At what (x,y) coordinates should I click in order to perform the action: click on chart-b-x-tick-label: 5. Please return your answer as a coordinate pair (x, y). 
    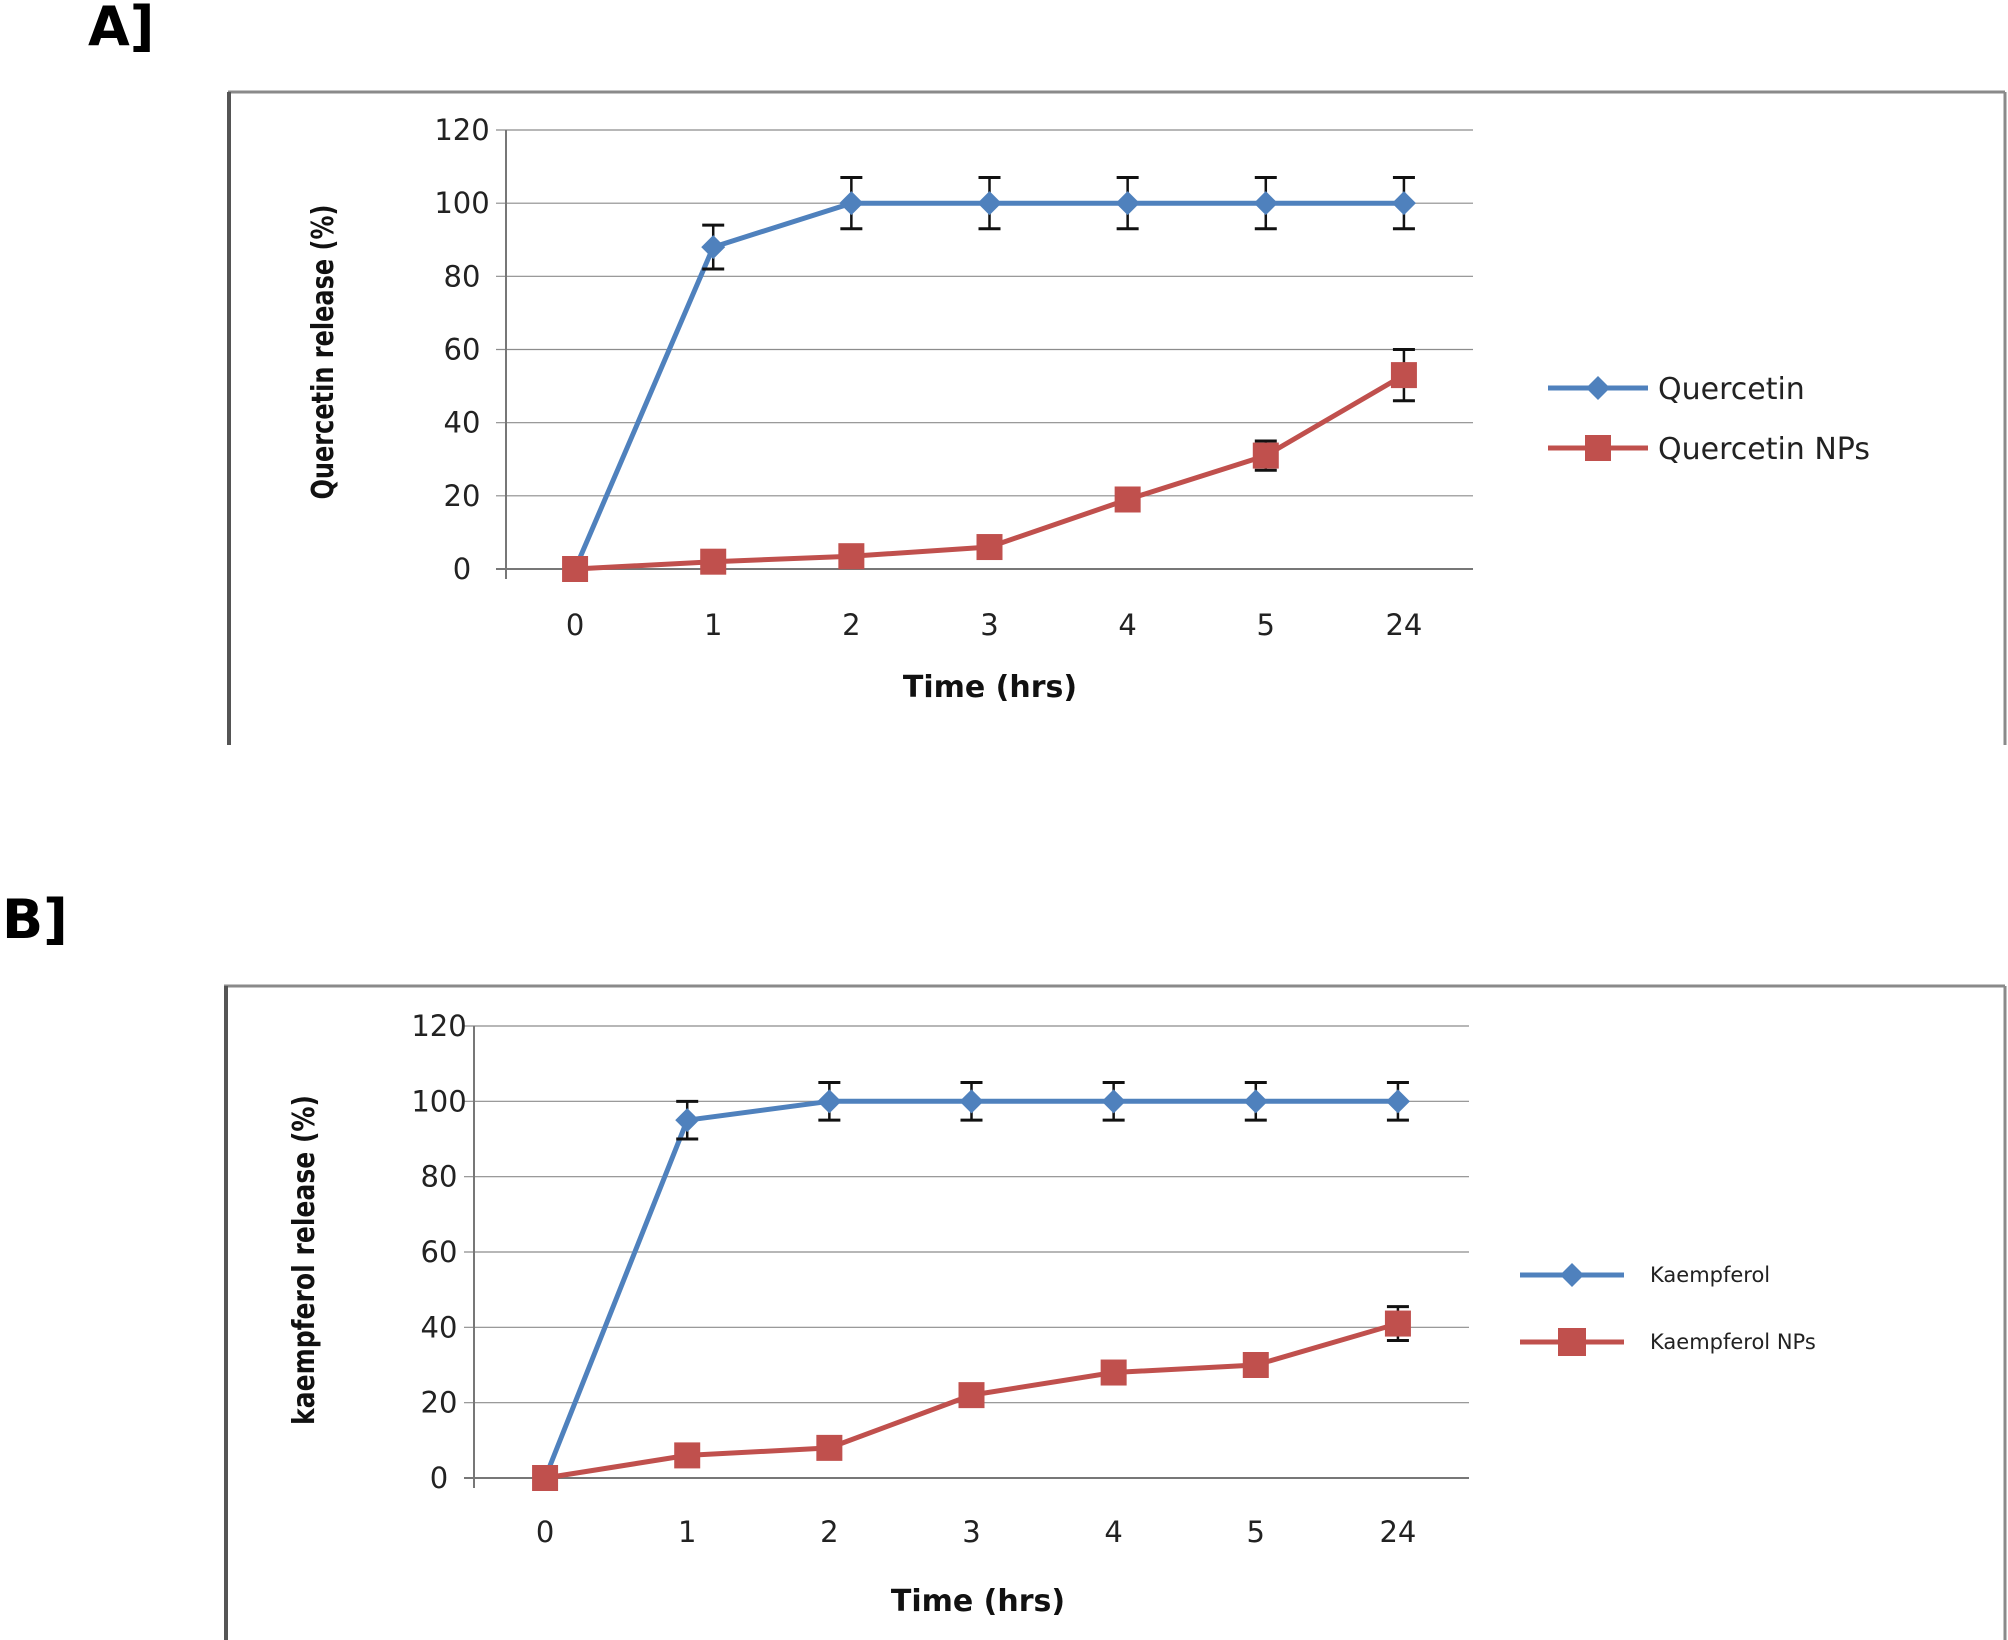
    Looking at the image, I should click on (1256, 1532).